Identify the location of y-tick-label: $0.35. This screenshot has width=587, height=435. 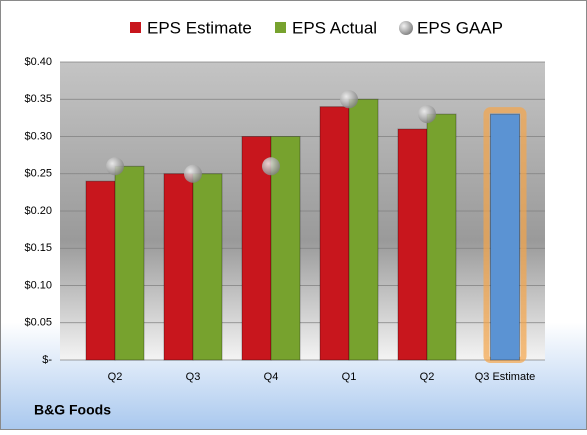
(38, 99).